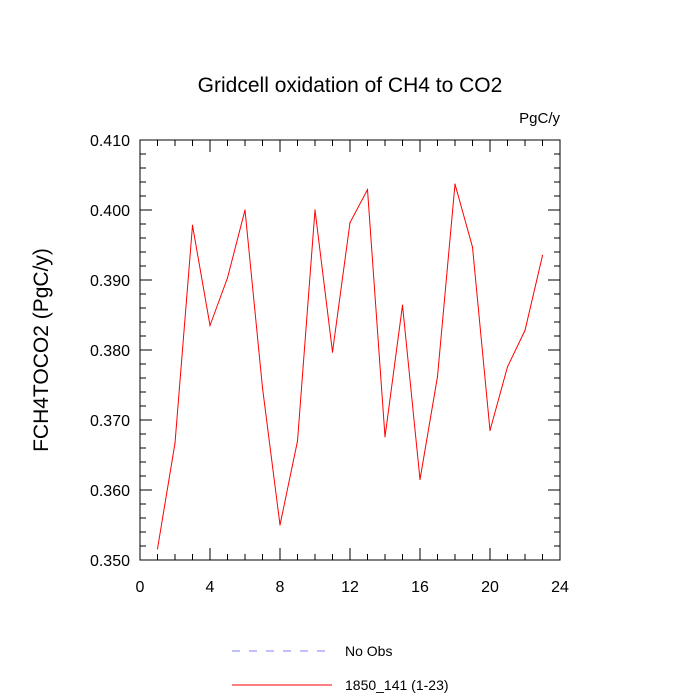 This screenshot has width=700, height=700. I want to click on chart-title: Gridcell oxidation of CH4 to CO2, so click(350, 85).